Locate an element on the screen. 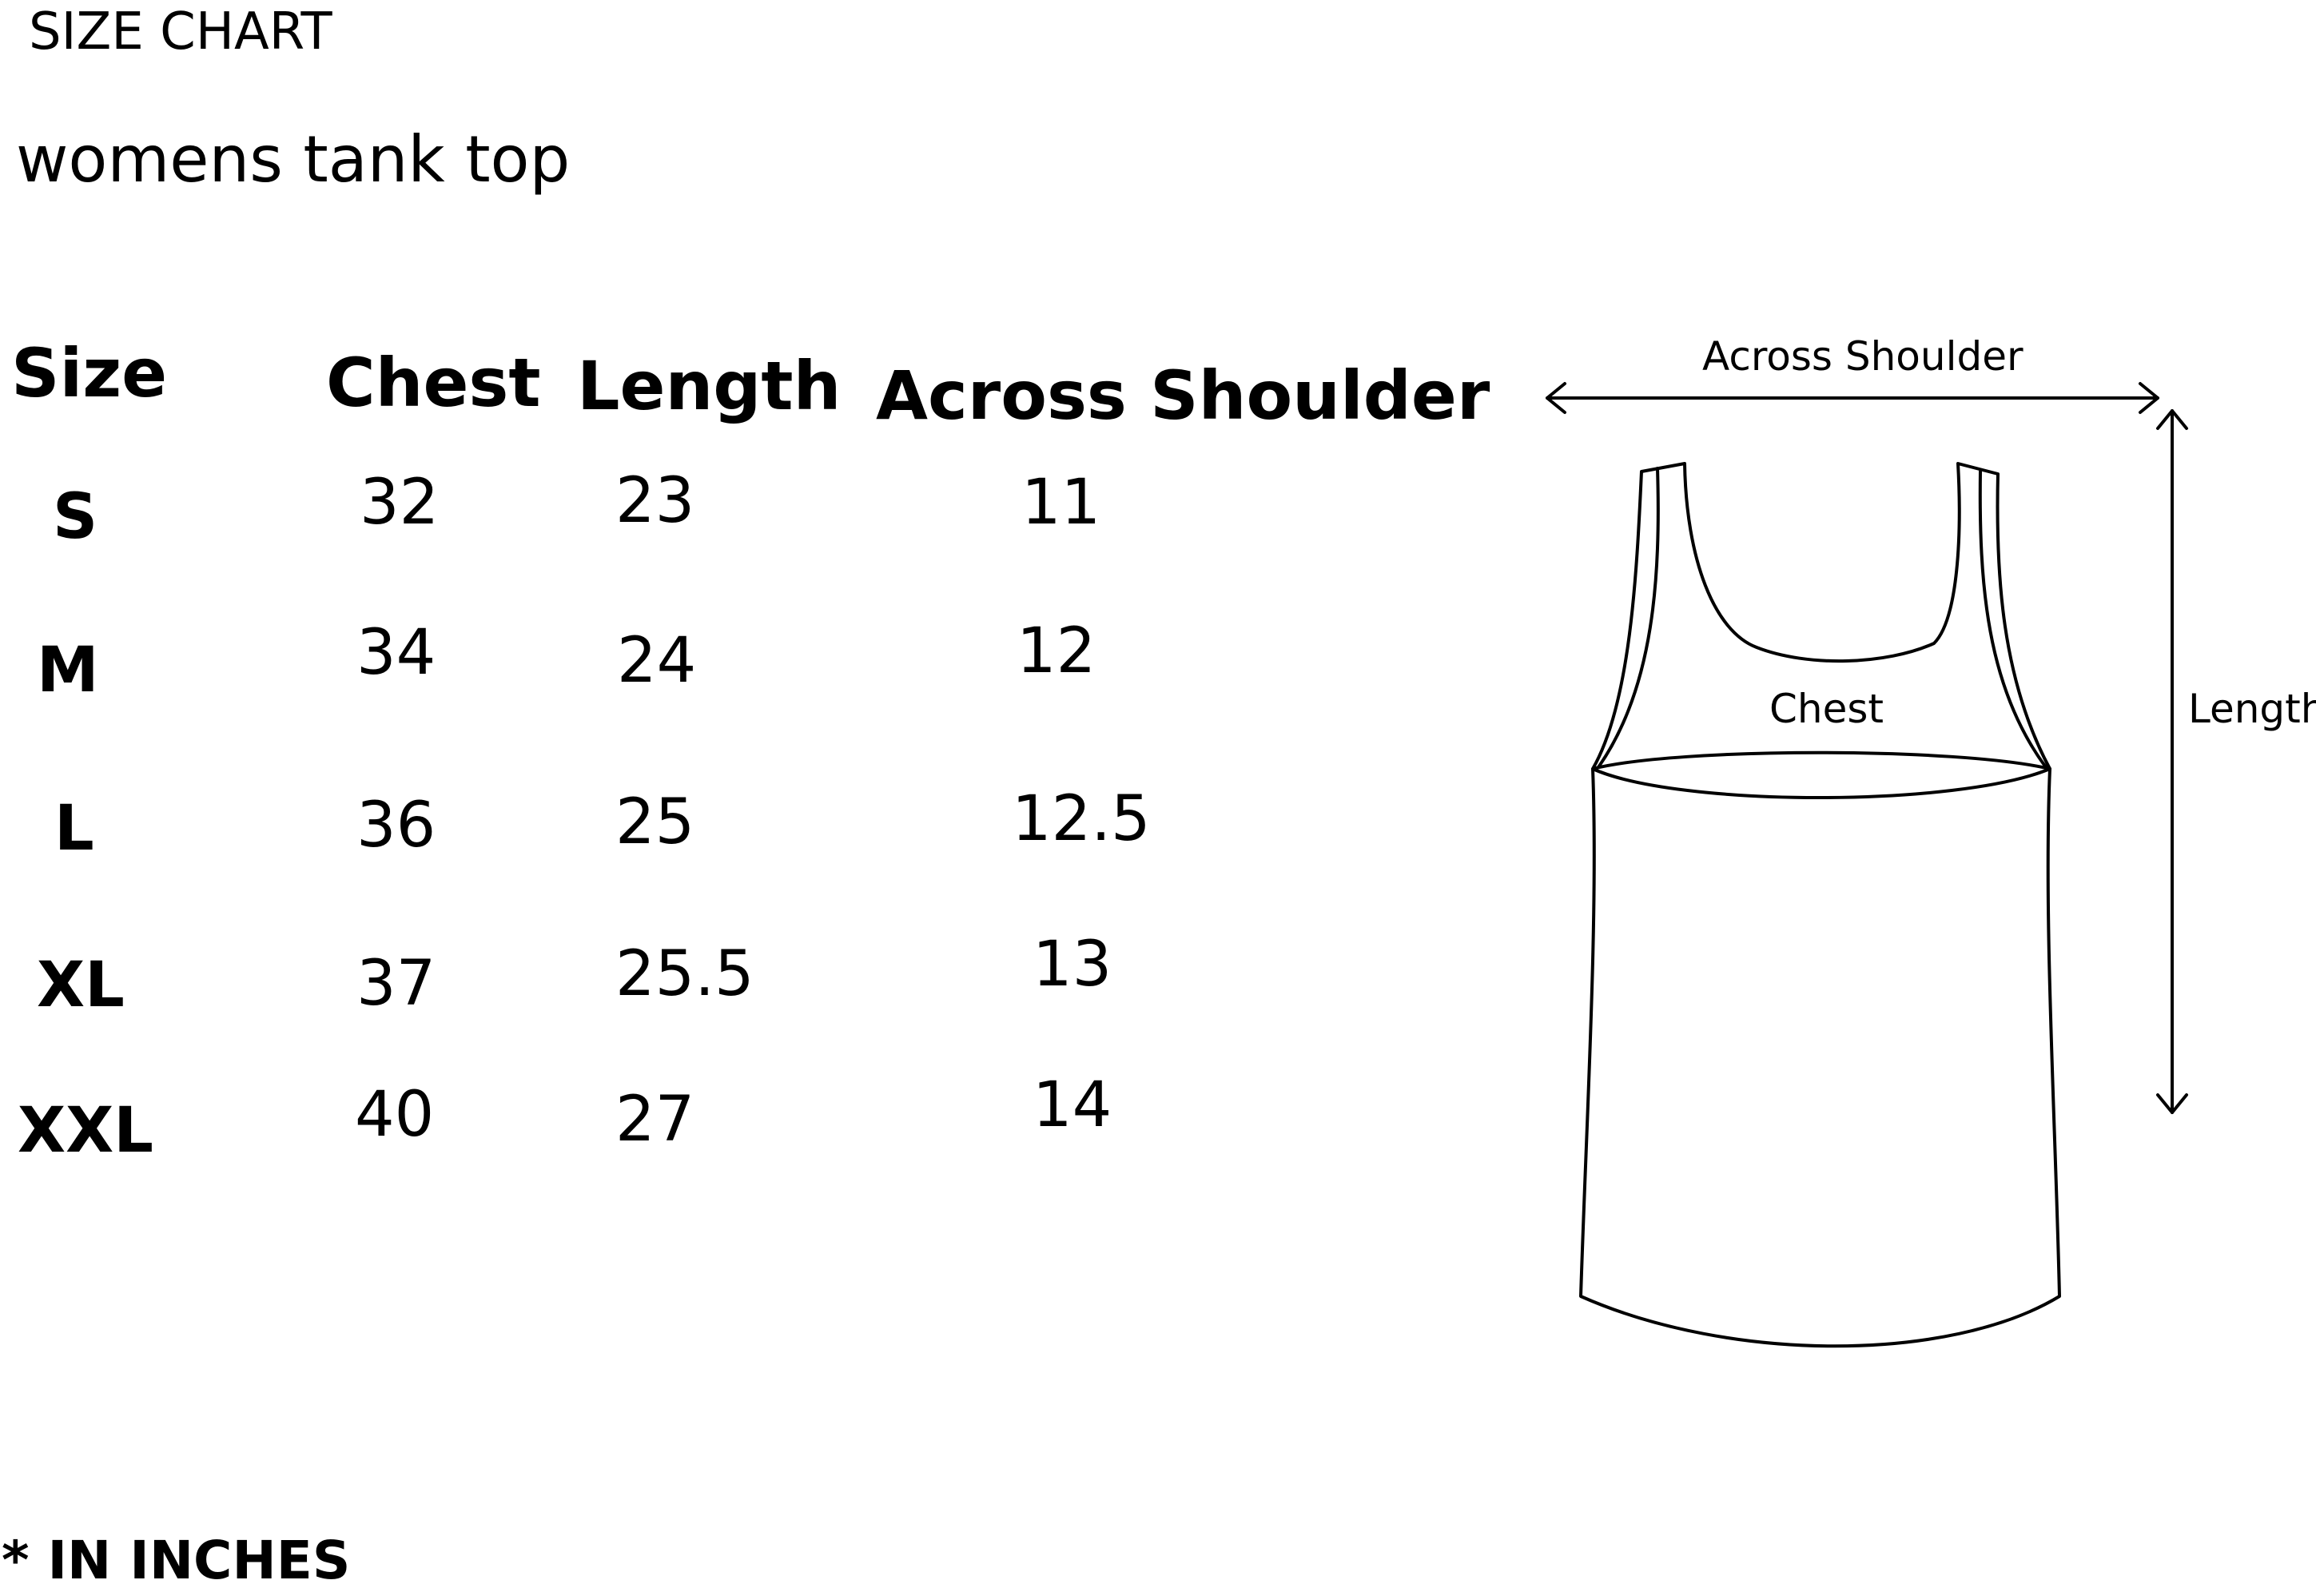 The height and width of the screenshot is (1596, 2316). chest-value: 37 is located at coordinates (396, 984).